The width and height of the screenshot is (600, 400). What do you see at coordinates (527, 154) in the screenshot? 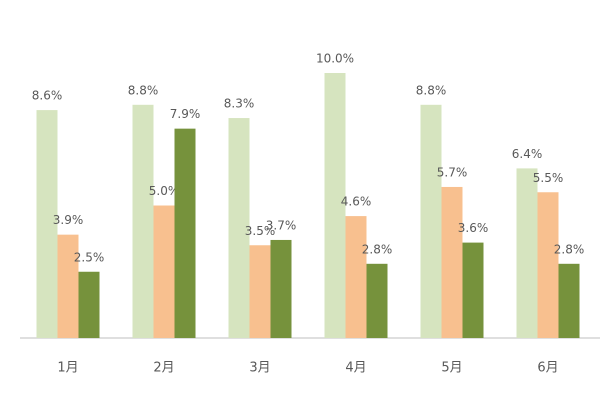
I see `data-label: 6.4%` at bounding box center [527, 154].